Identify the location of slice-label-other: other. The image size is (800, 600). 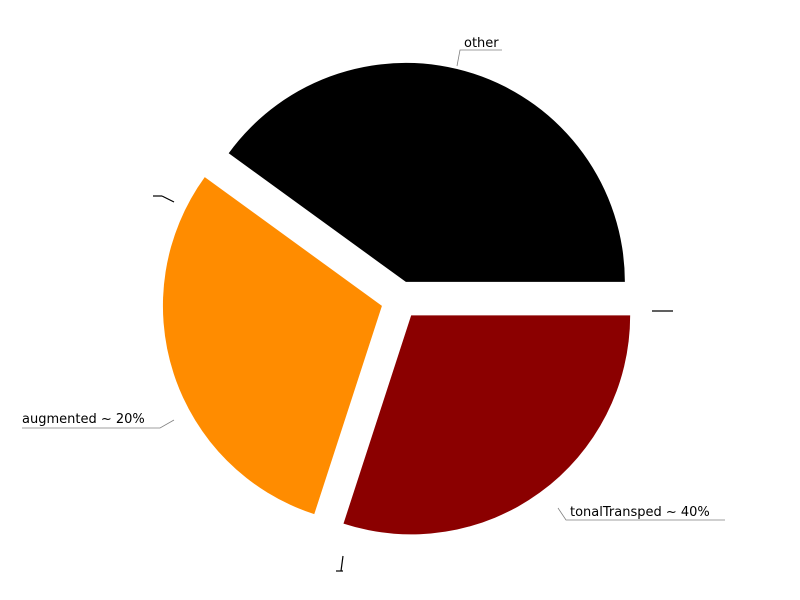
(481, 43).